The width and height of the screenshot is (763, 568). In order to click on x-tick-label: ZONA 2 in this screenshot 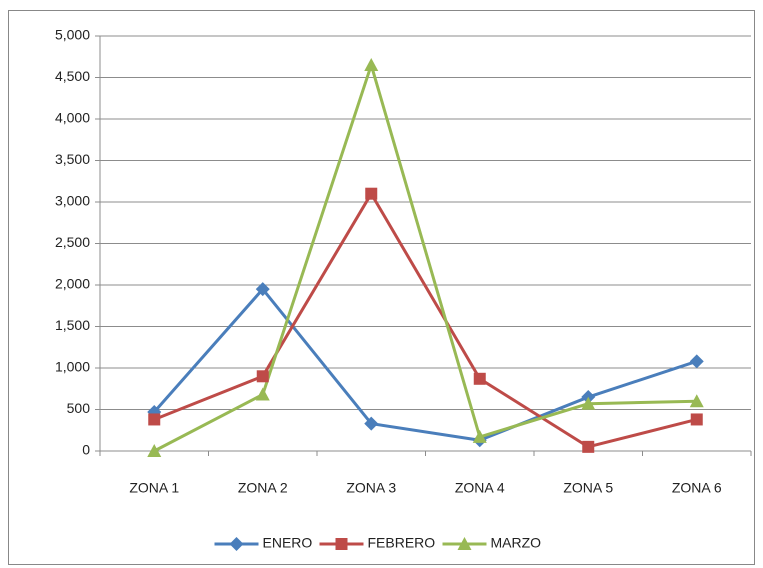, I will do `click(263, 488)`.